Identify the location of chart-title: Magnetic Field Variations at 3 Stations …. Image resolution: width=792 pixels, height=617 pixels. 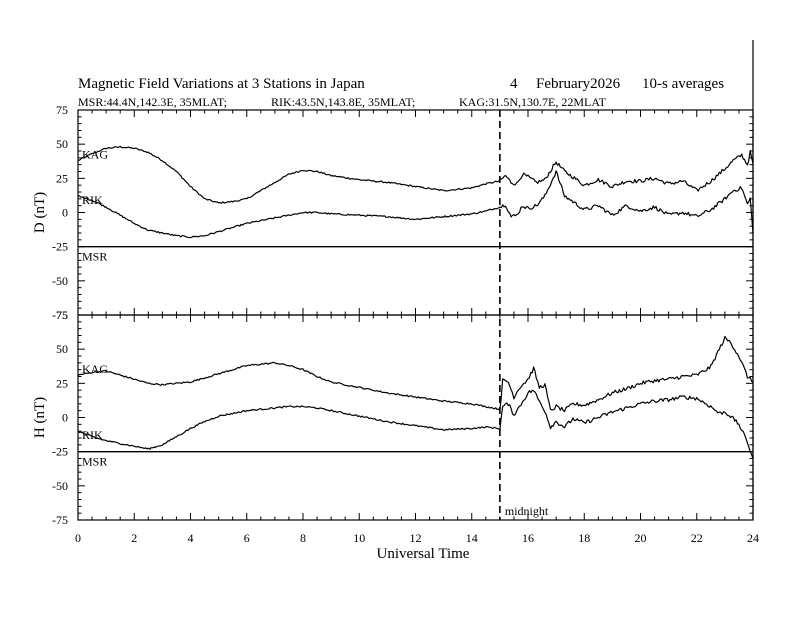
(221, 84).